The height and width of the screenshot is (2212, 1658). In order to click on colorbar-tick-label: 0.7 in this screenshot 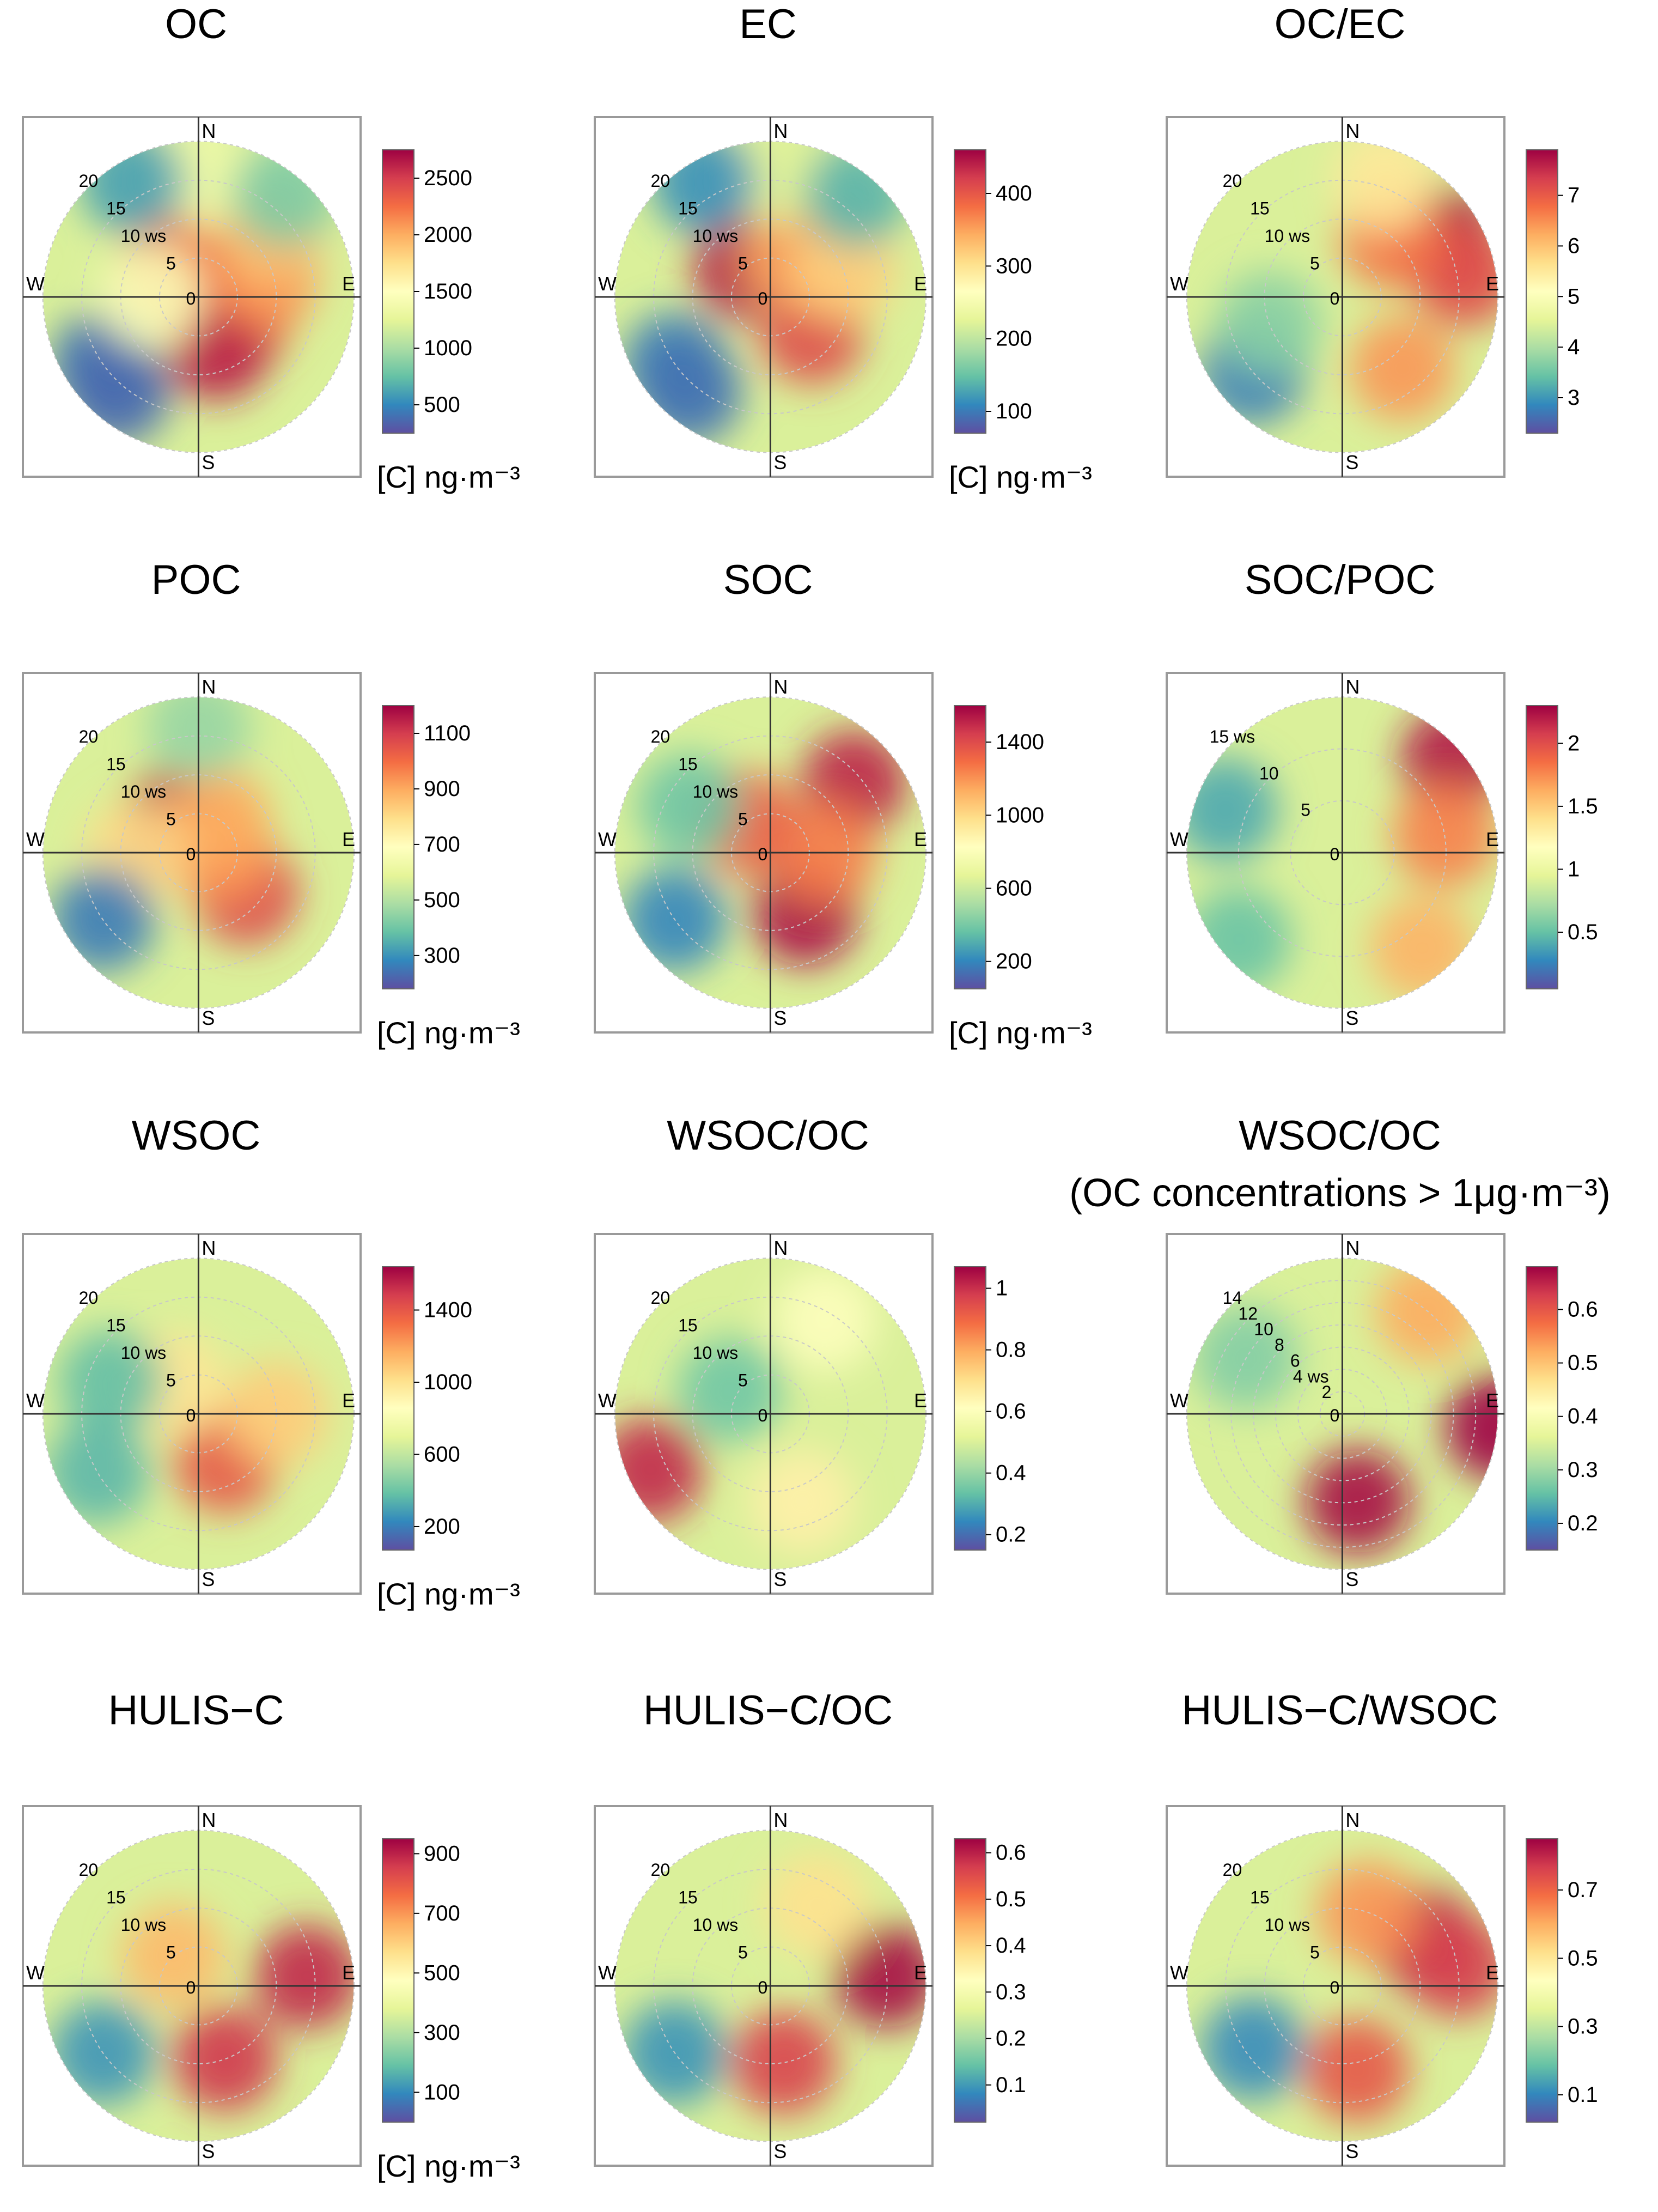, I will do `click(1583, 1890)`.